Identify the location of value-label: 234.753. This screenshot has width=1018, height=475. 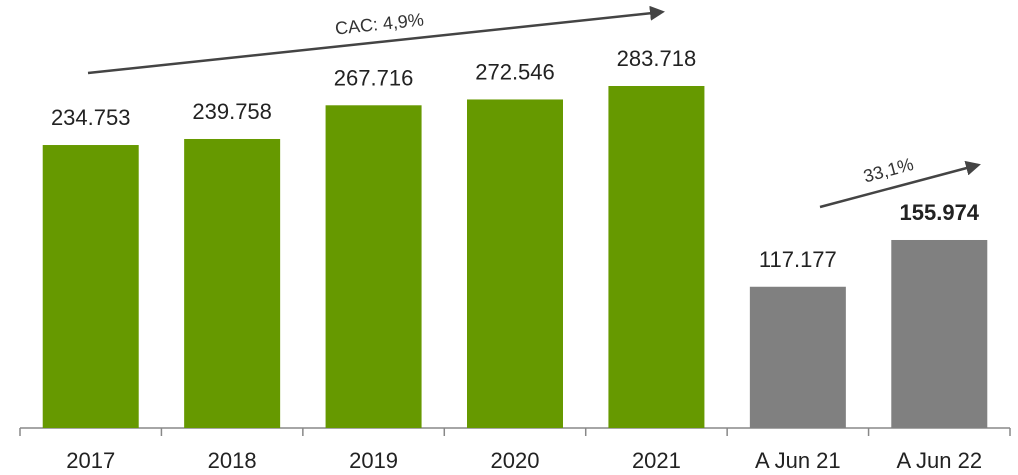
(91, 117).